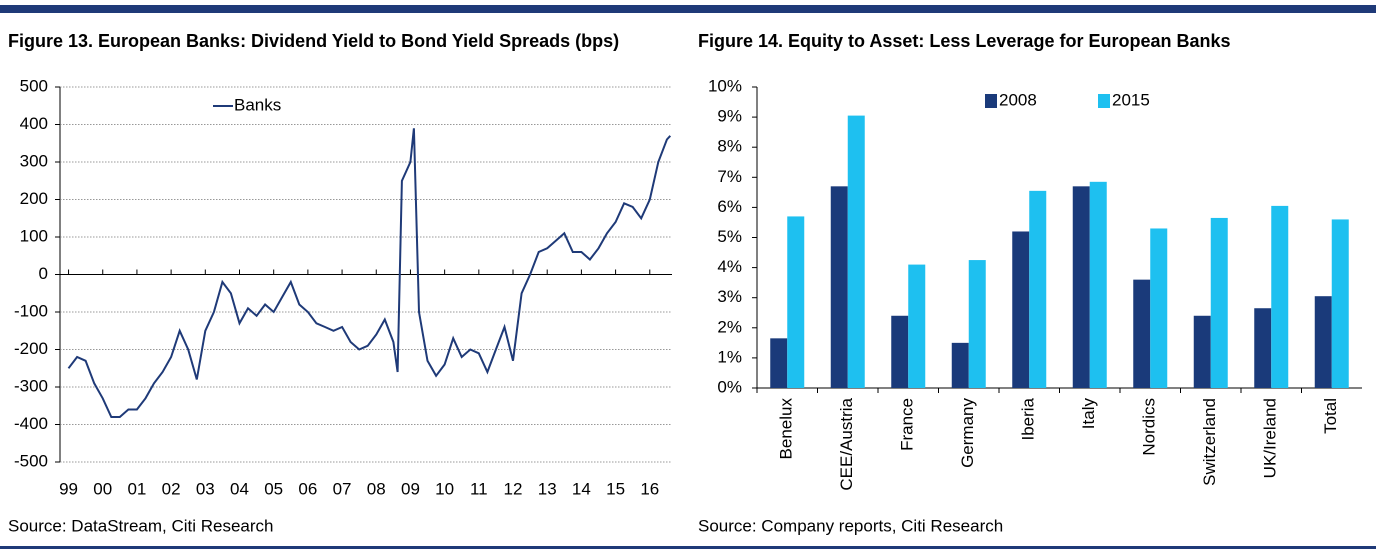 This screenshot has width=1376, height=559. I want to click on y-tick-label: 4%, so click(729, 266).